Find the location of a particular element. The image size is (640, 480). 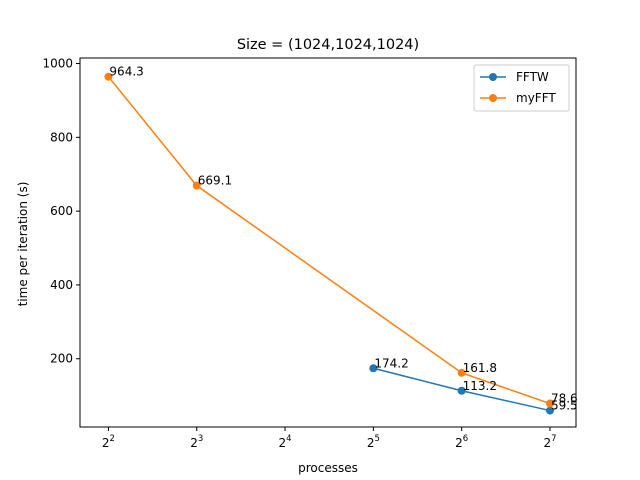

data-label-fftw: 59.5 is located at coordinates (564, 406).